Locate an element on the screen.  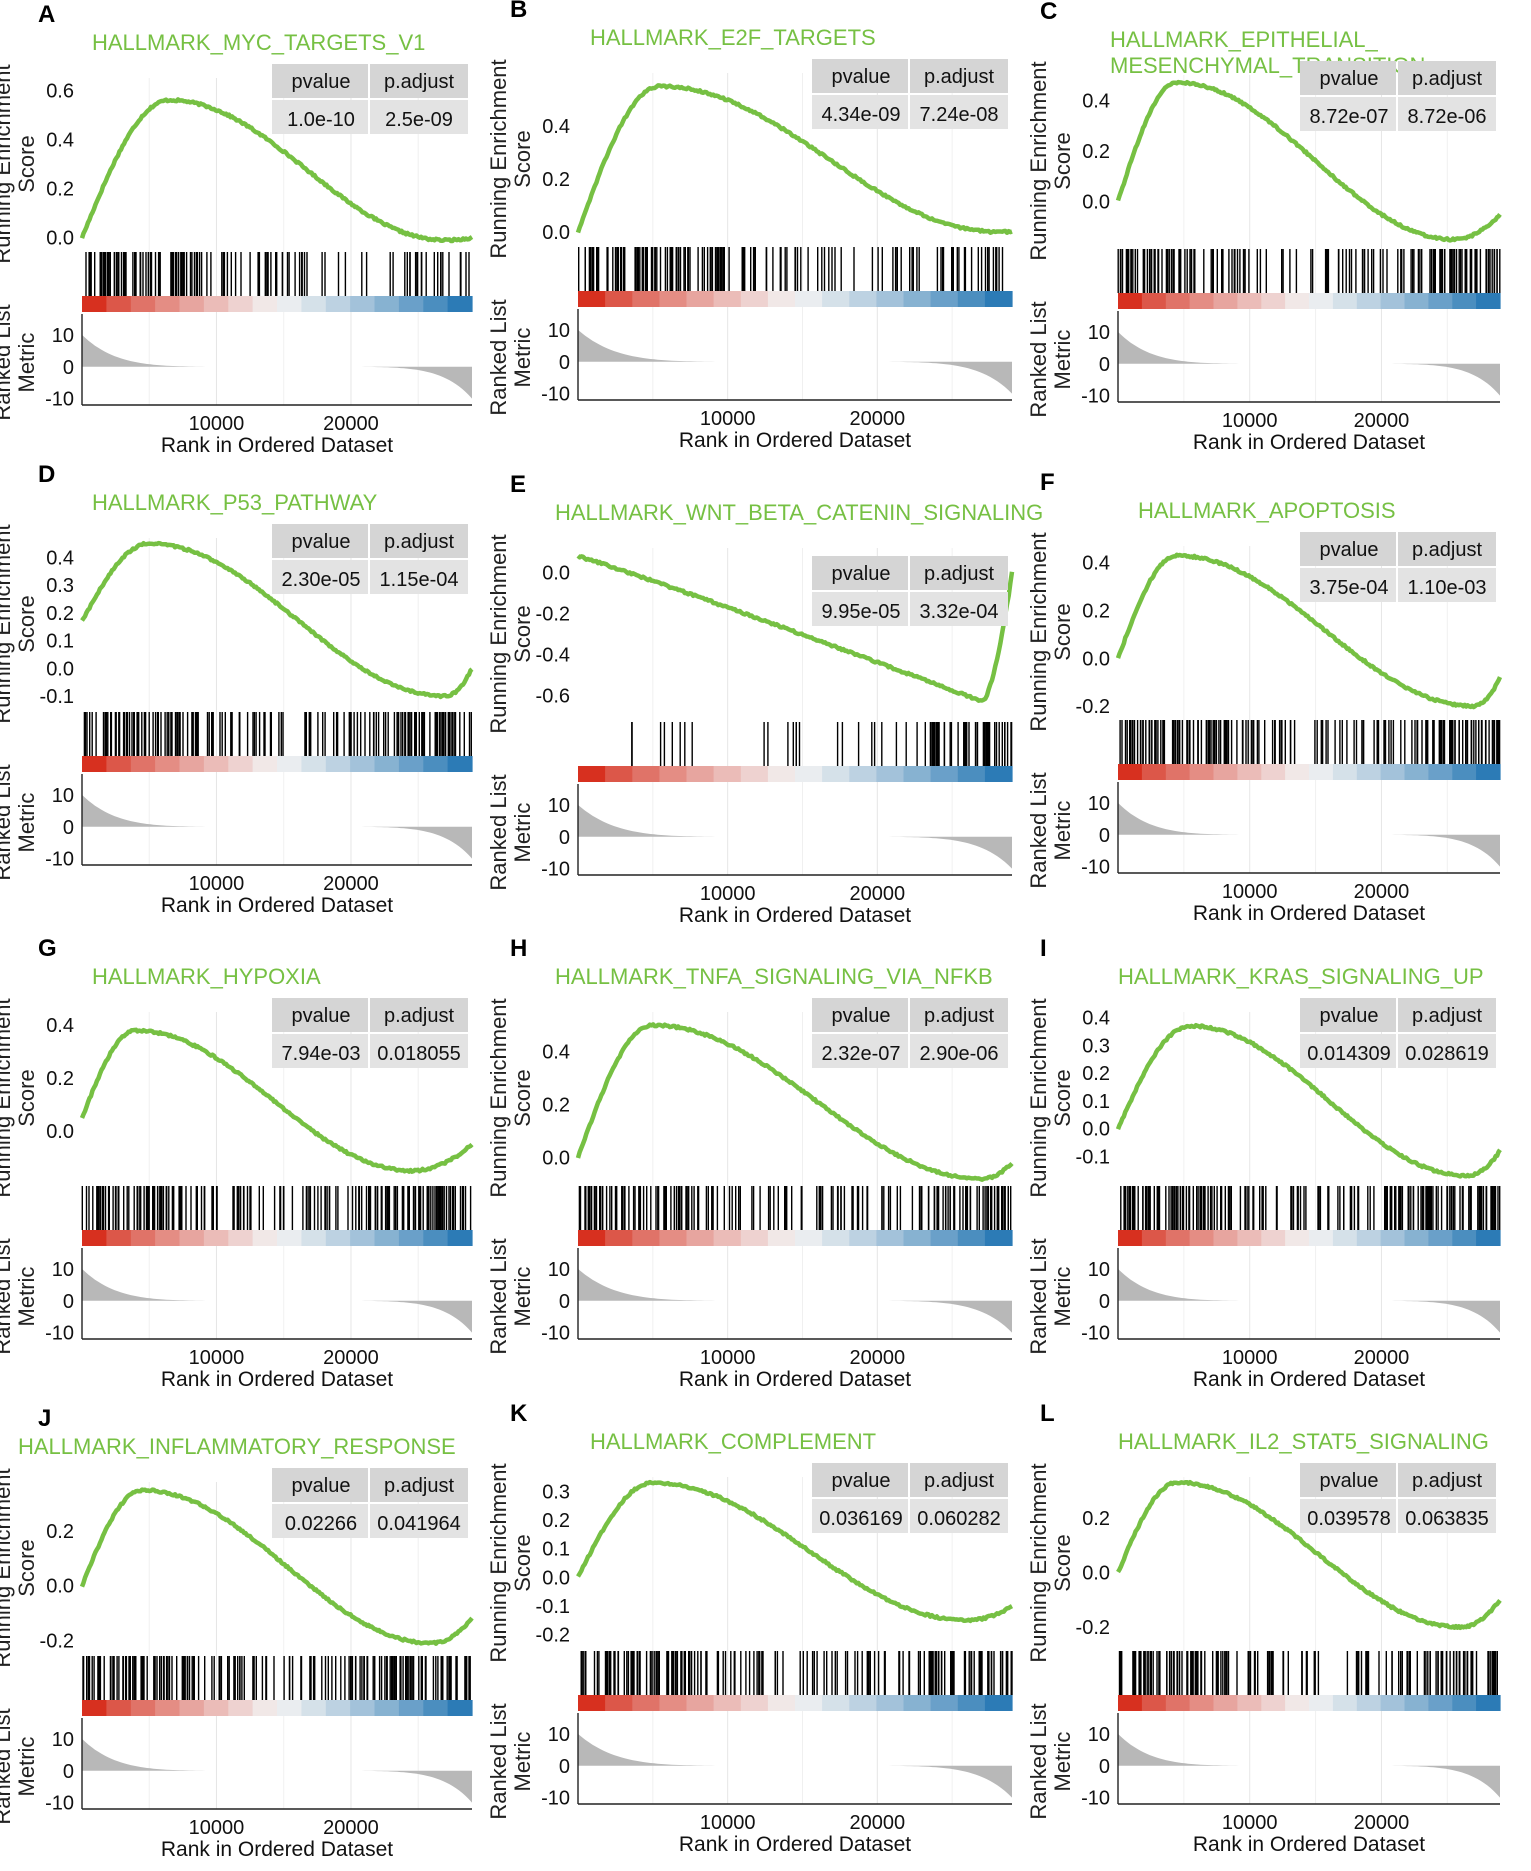
table-padjust: 8.72e-06 is located at coordinates (1447, 117).